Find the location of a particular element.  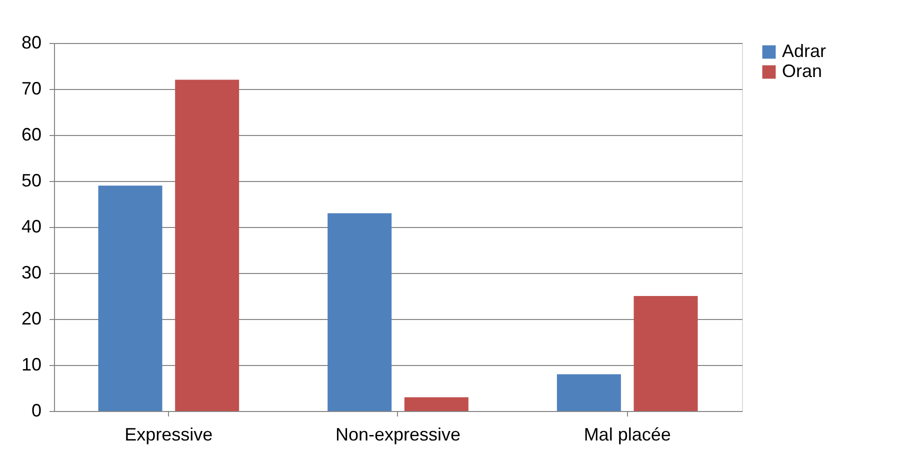

x-tick-label: Expressive is located at coordinates (168, 434).